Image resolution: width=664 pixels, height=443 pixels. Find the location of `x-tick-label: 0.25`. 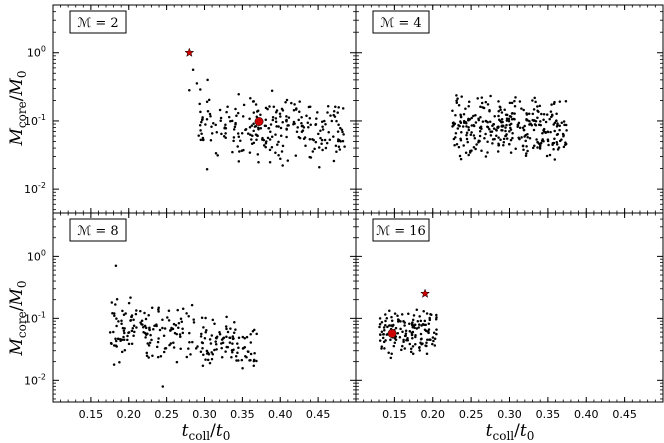

x-tick-label: 0.25 is located at coordinates (166, 414).